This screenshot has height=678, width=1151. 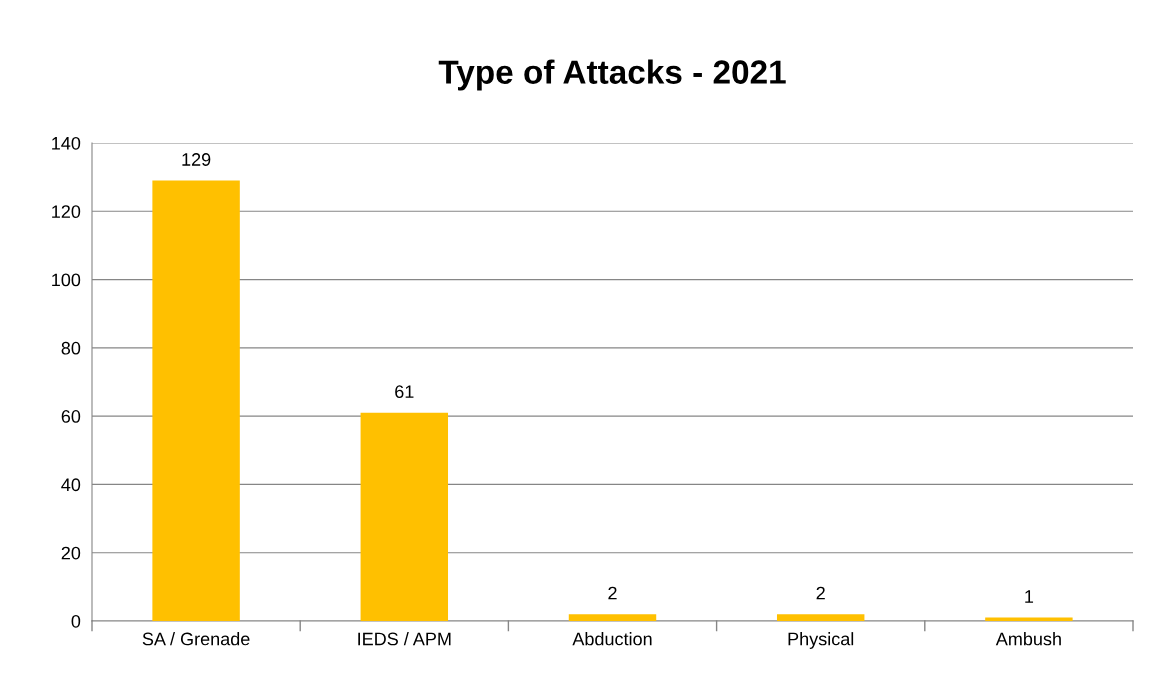 What do you see at coordinates (196, 639) in the screenshot?
I see `x-tick-label: SA / Grenade` at bounding box center [196, 639].